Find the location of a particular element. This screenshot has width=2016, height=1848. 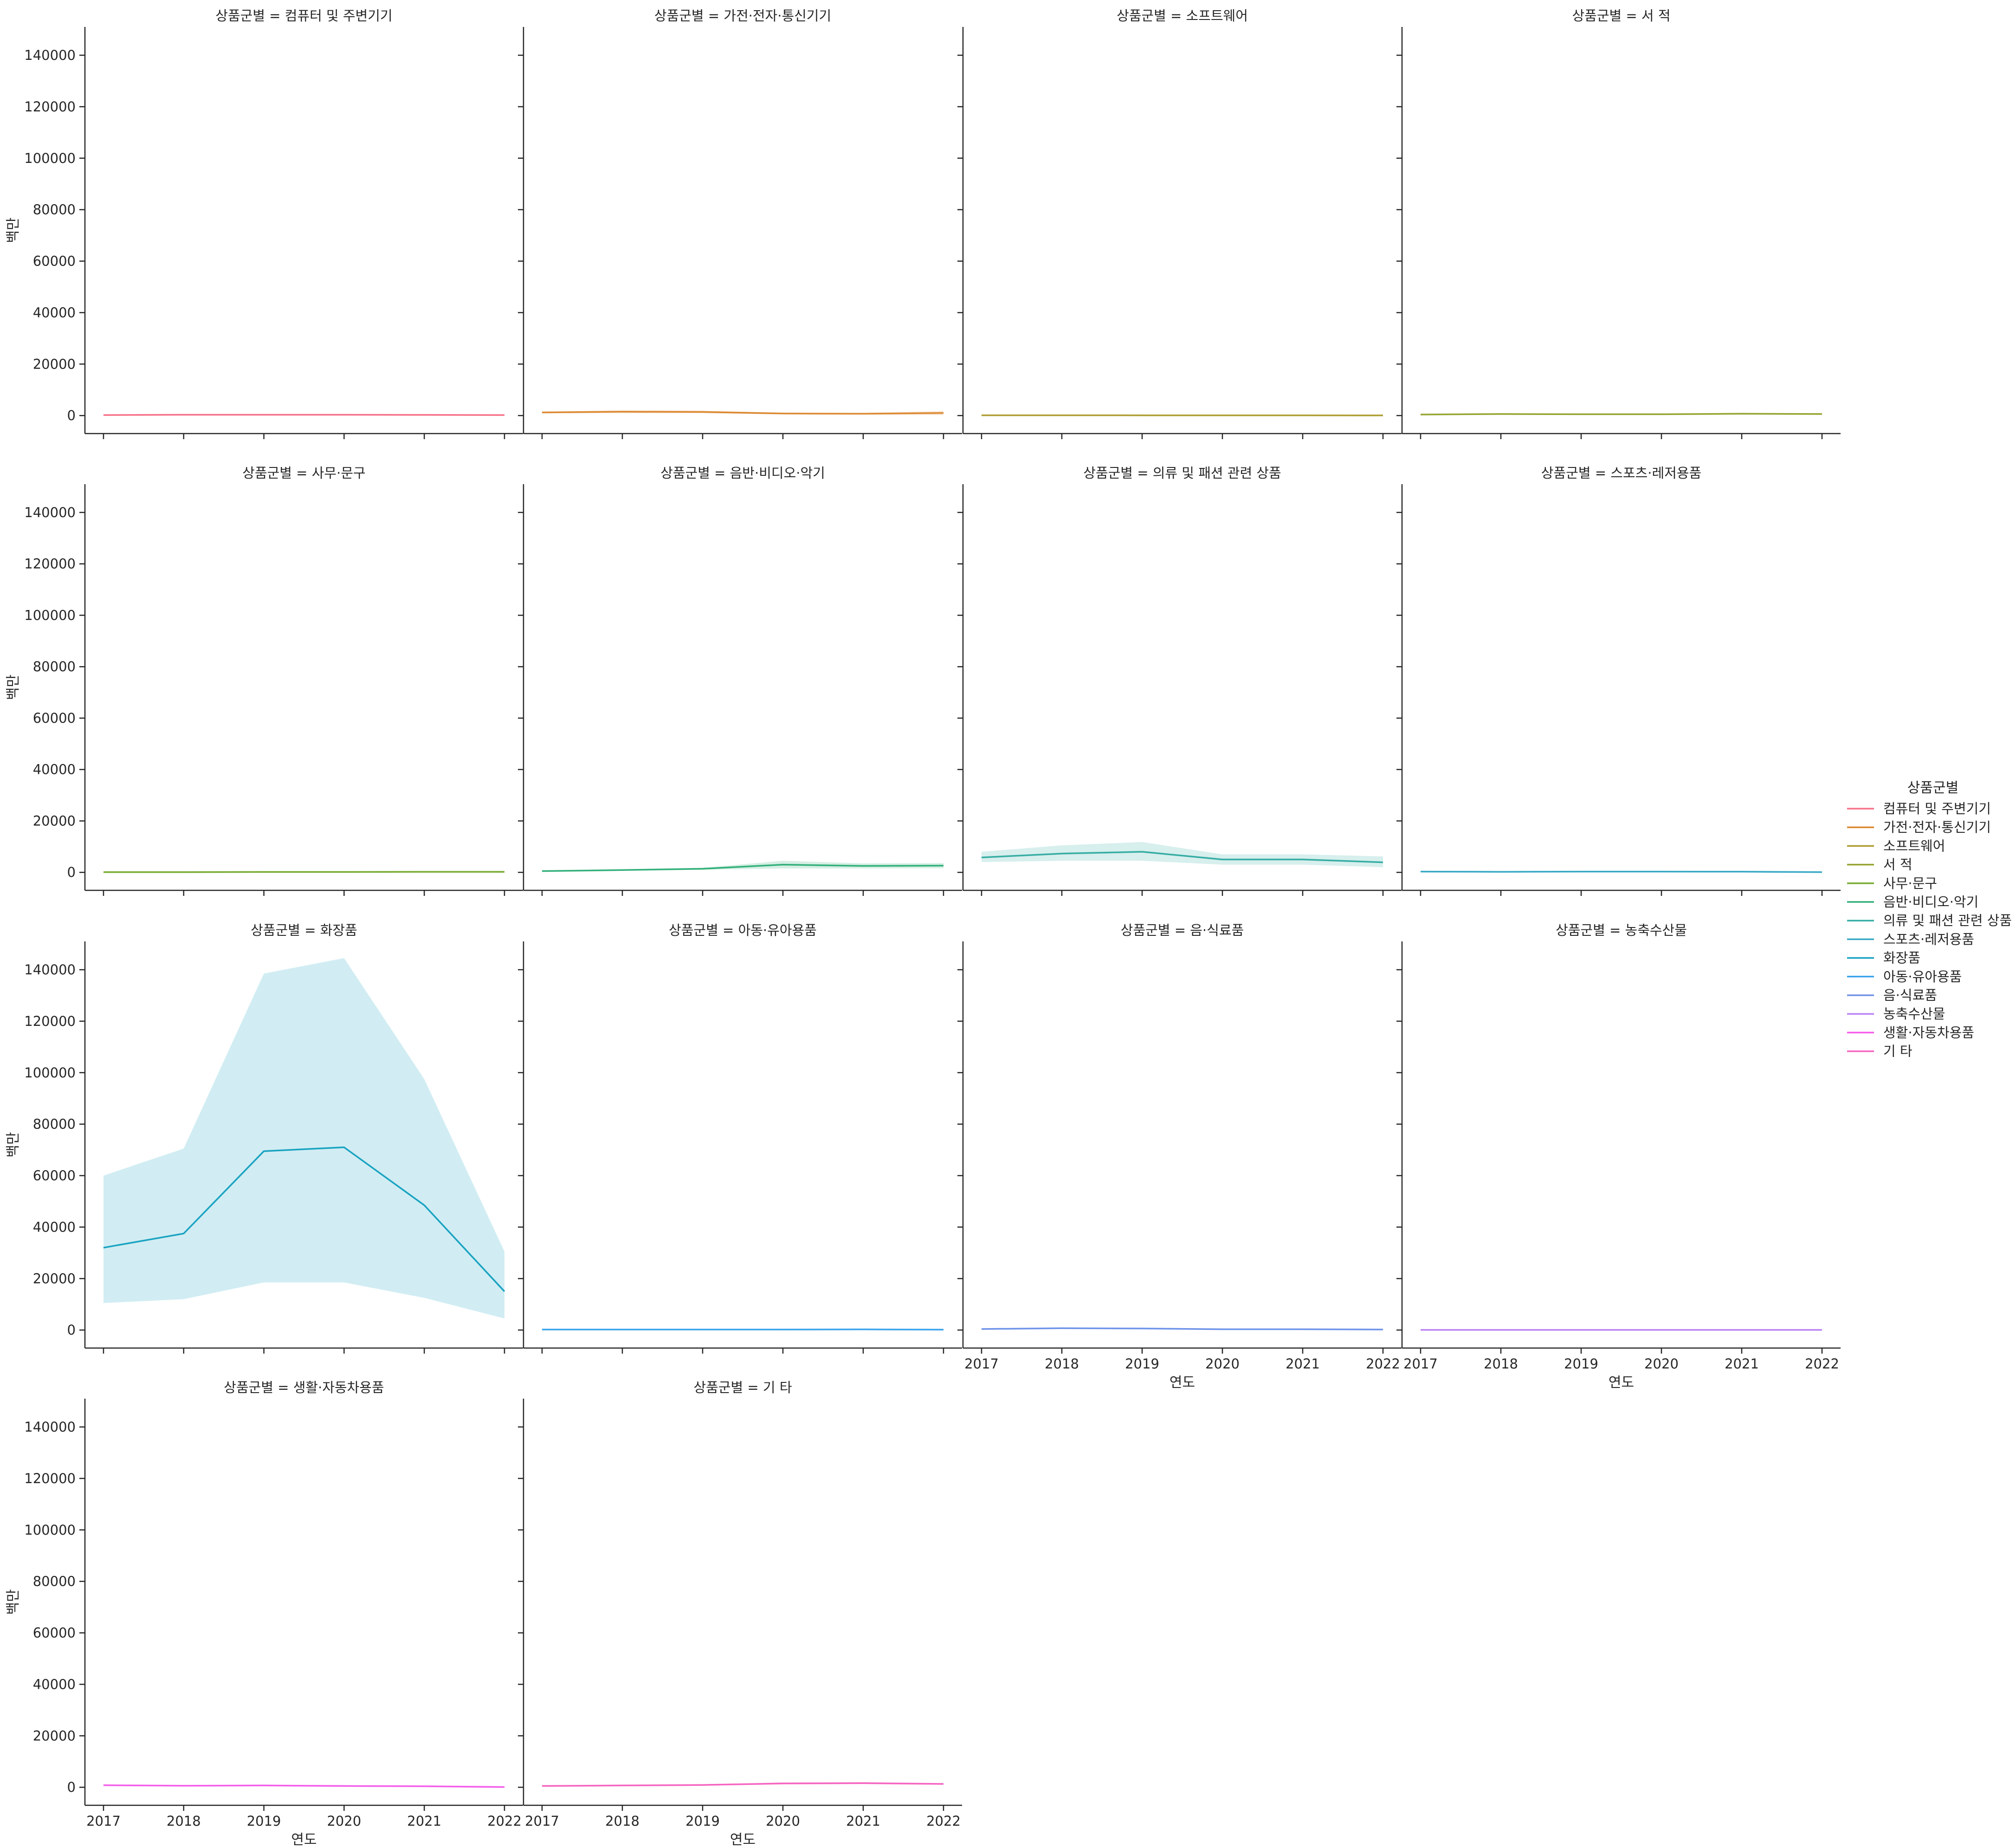

y-tick-label: 120000 is located at coordinates (50, 1478).